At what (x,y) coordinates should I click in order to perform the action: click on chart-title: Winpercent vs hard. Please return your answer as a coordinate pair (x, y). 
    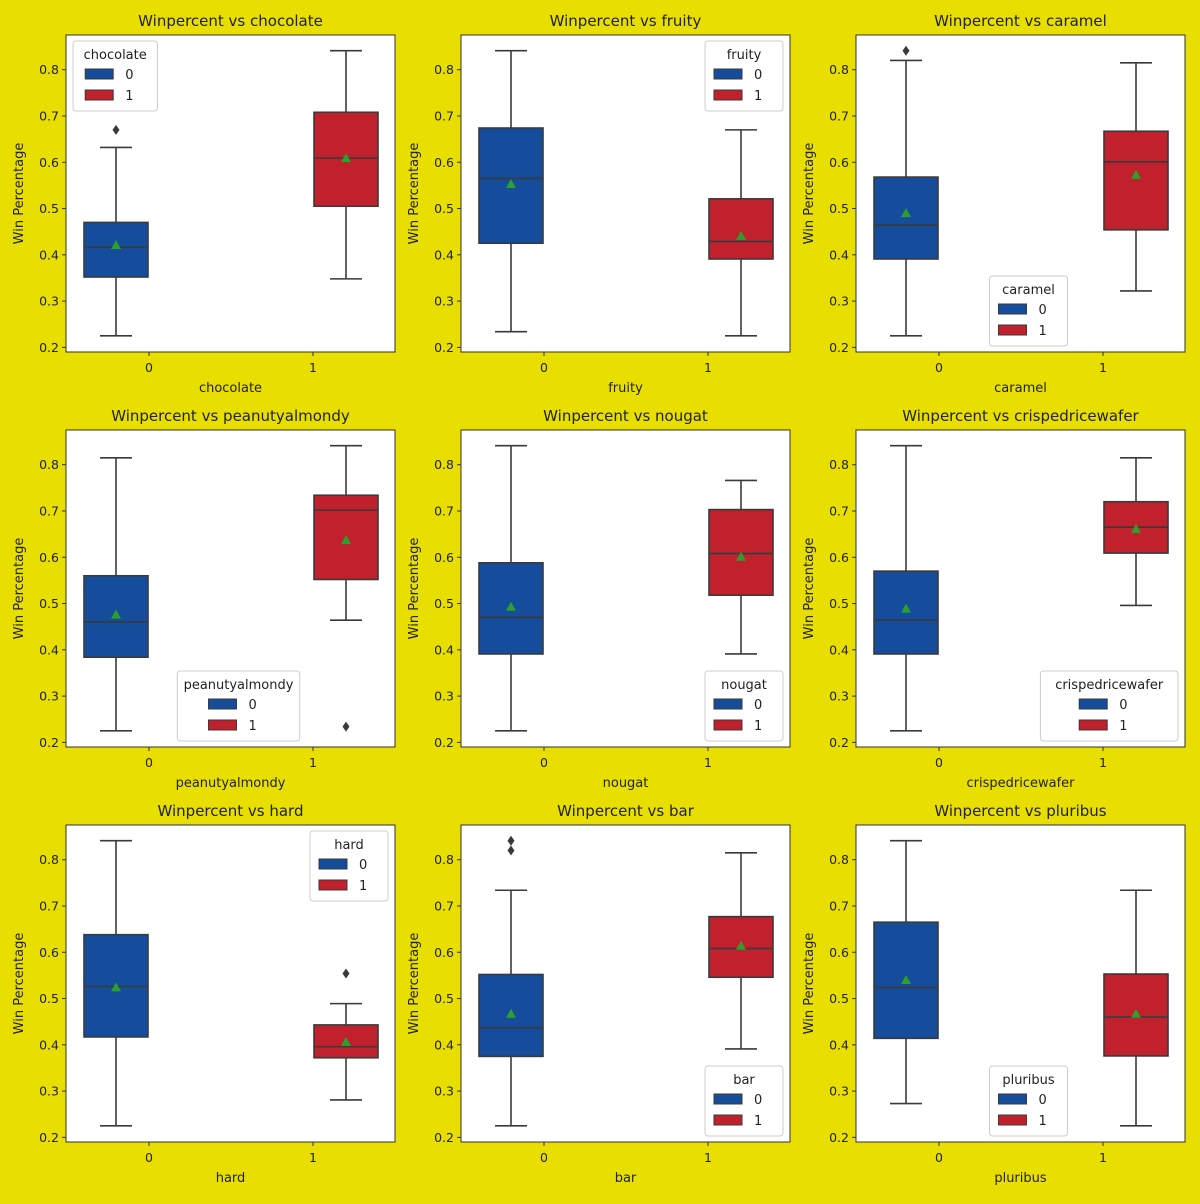
    Looking at the image, I should click on (231, 811).